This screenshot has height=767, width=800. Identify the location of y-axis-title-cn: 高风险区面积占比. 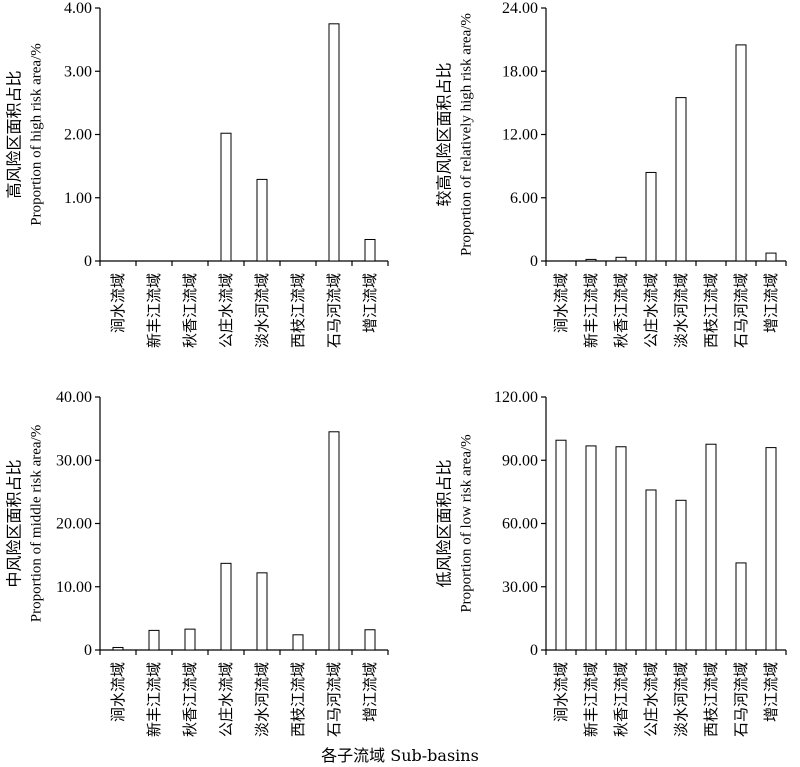
(14, 134).